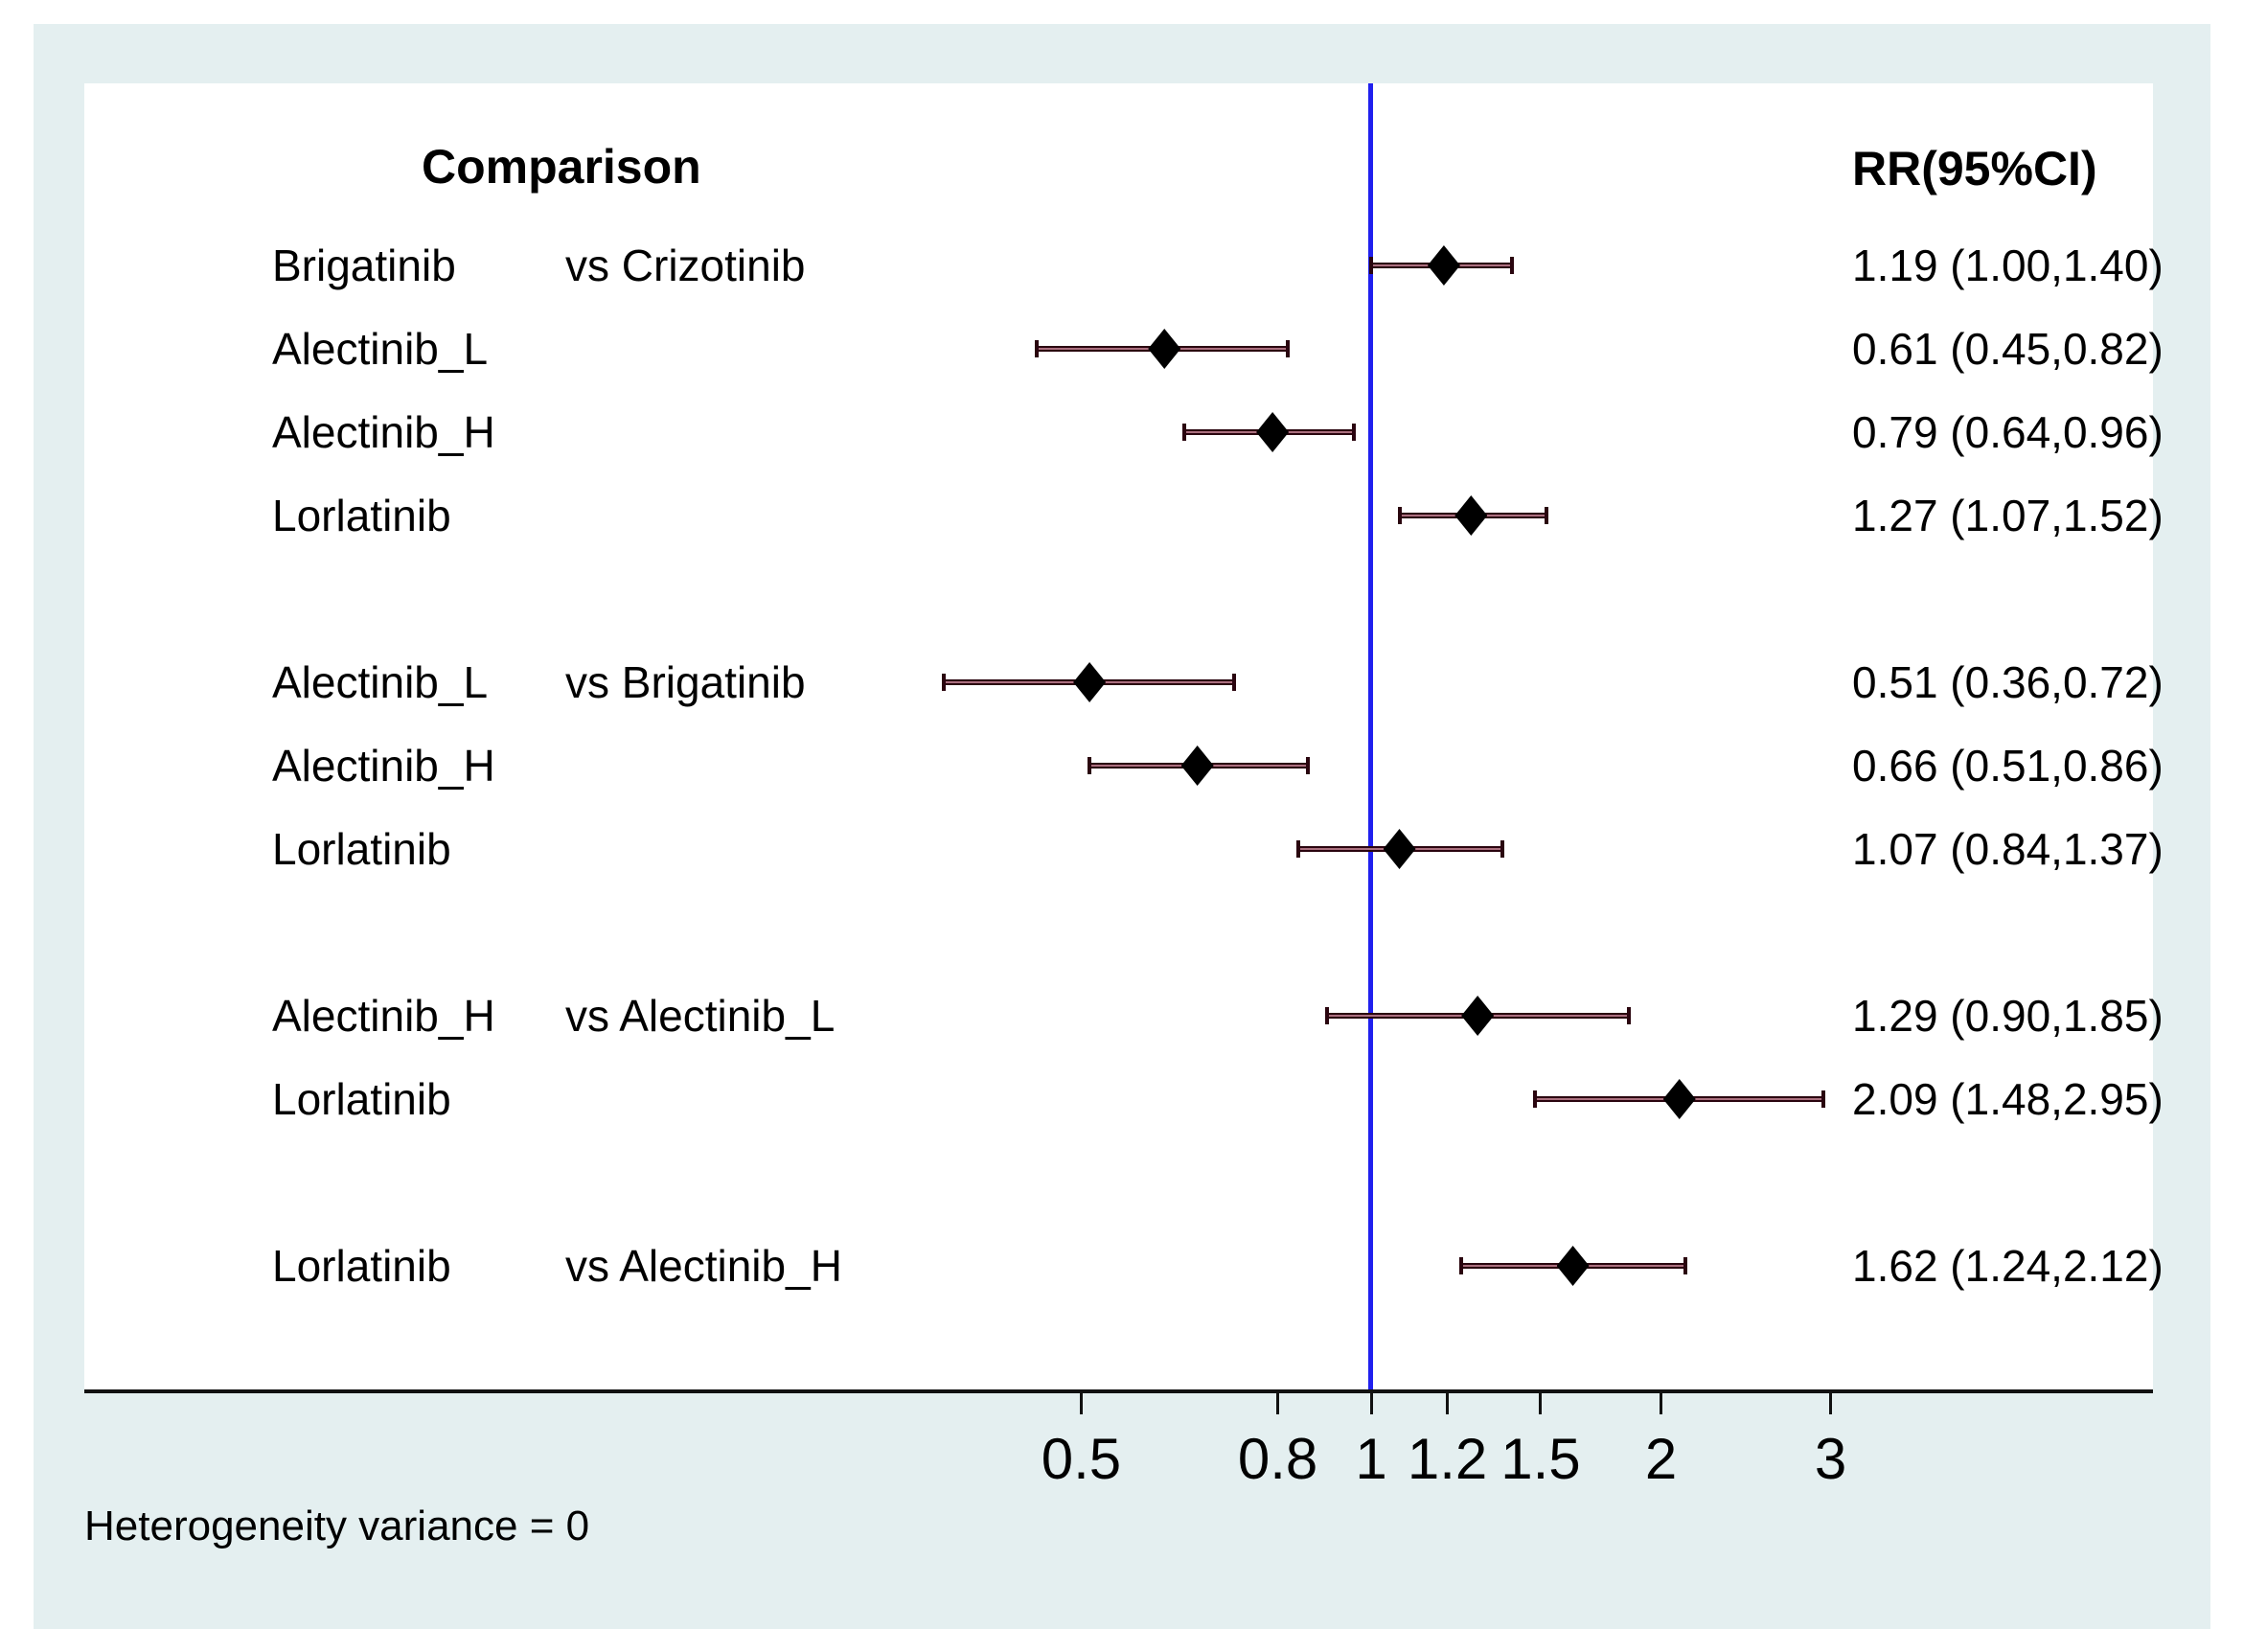 Image resolution: width=2244 pixels, height=1652 pixels. Describe the element at coordinates (2008, 349) in the screenshot. I see `rr-ci-value-label: 0.61 (0.45,0.82)` at that location.